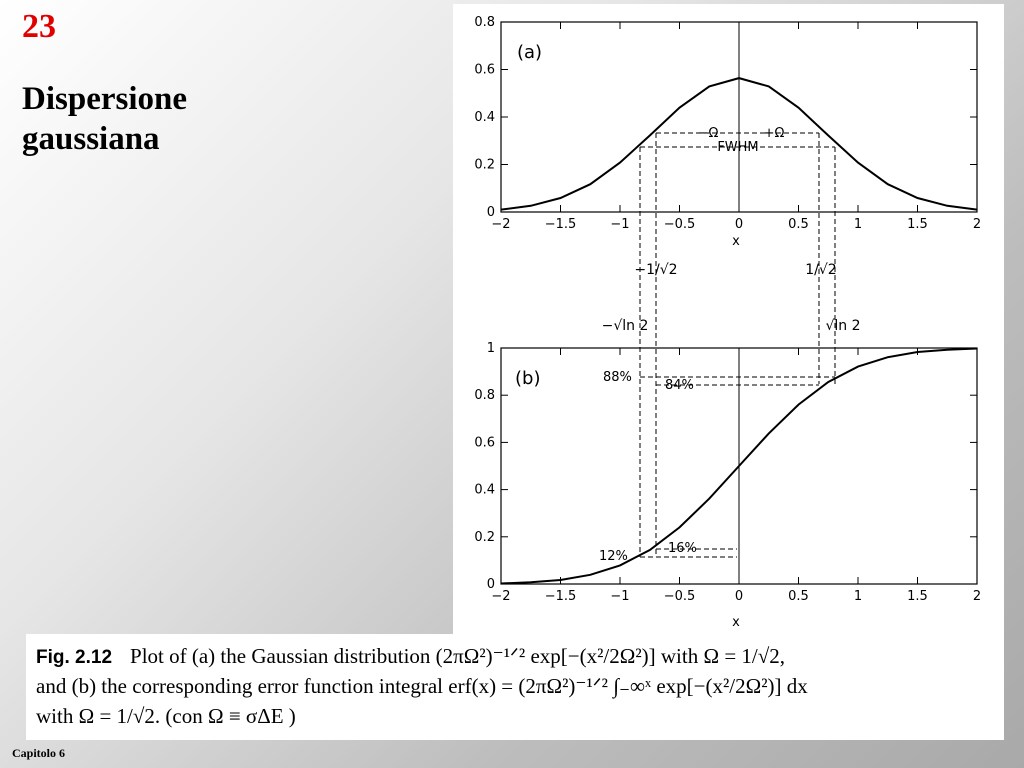 This screenshot has height=768, width=1024. I want to click on plot-b-xtick-label: −1, so click(619, 596).